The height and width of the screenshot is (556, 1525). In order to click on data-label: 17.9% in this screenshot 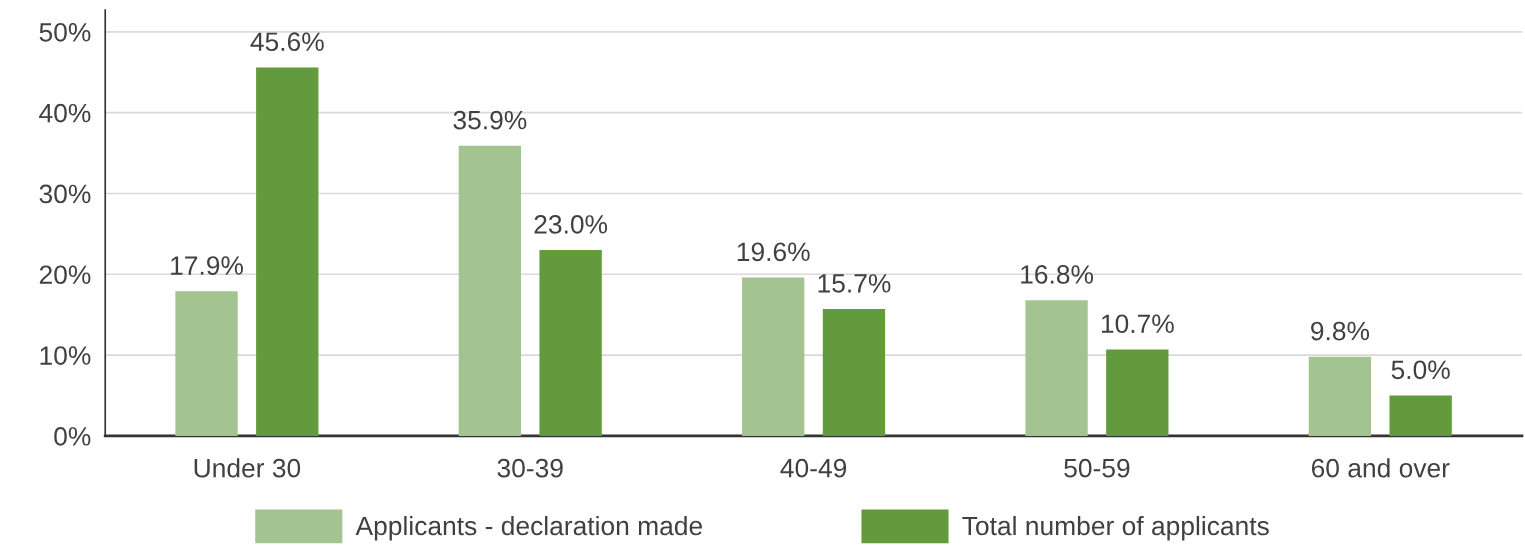, I will do `click(207, 265)`.